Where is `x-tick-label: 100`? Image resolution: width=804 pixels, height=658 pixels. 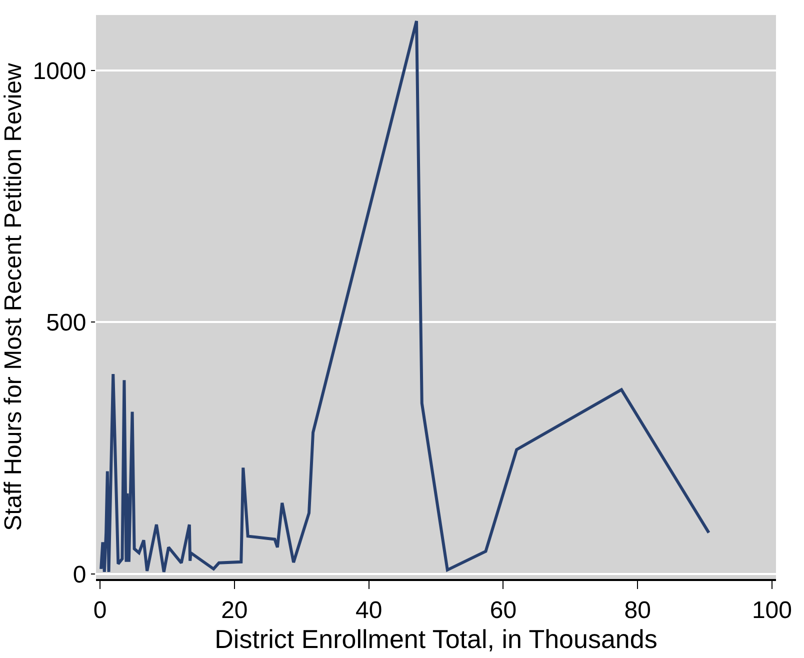
x-tick-label: 100 is located at coordinates (772, 610).